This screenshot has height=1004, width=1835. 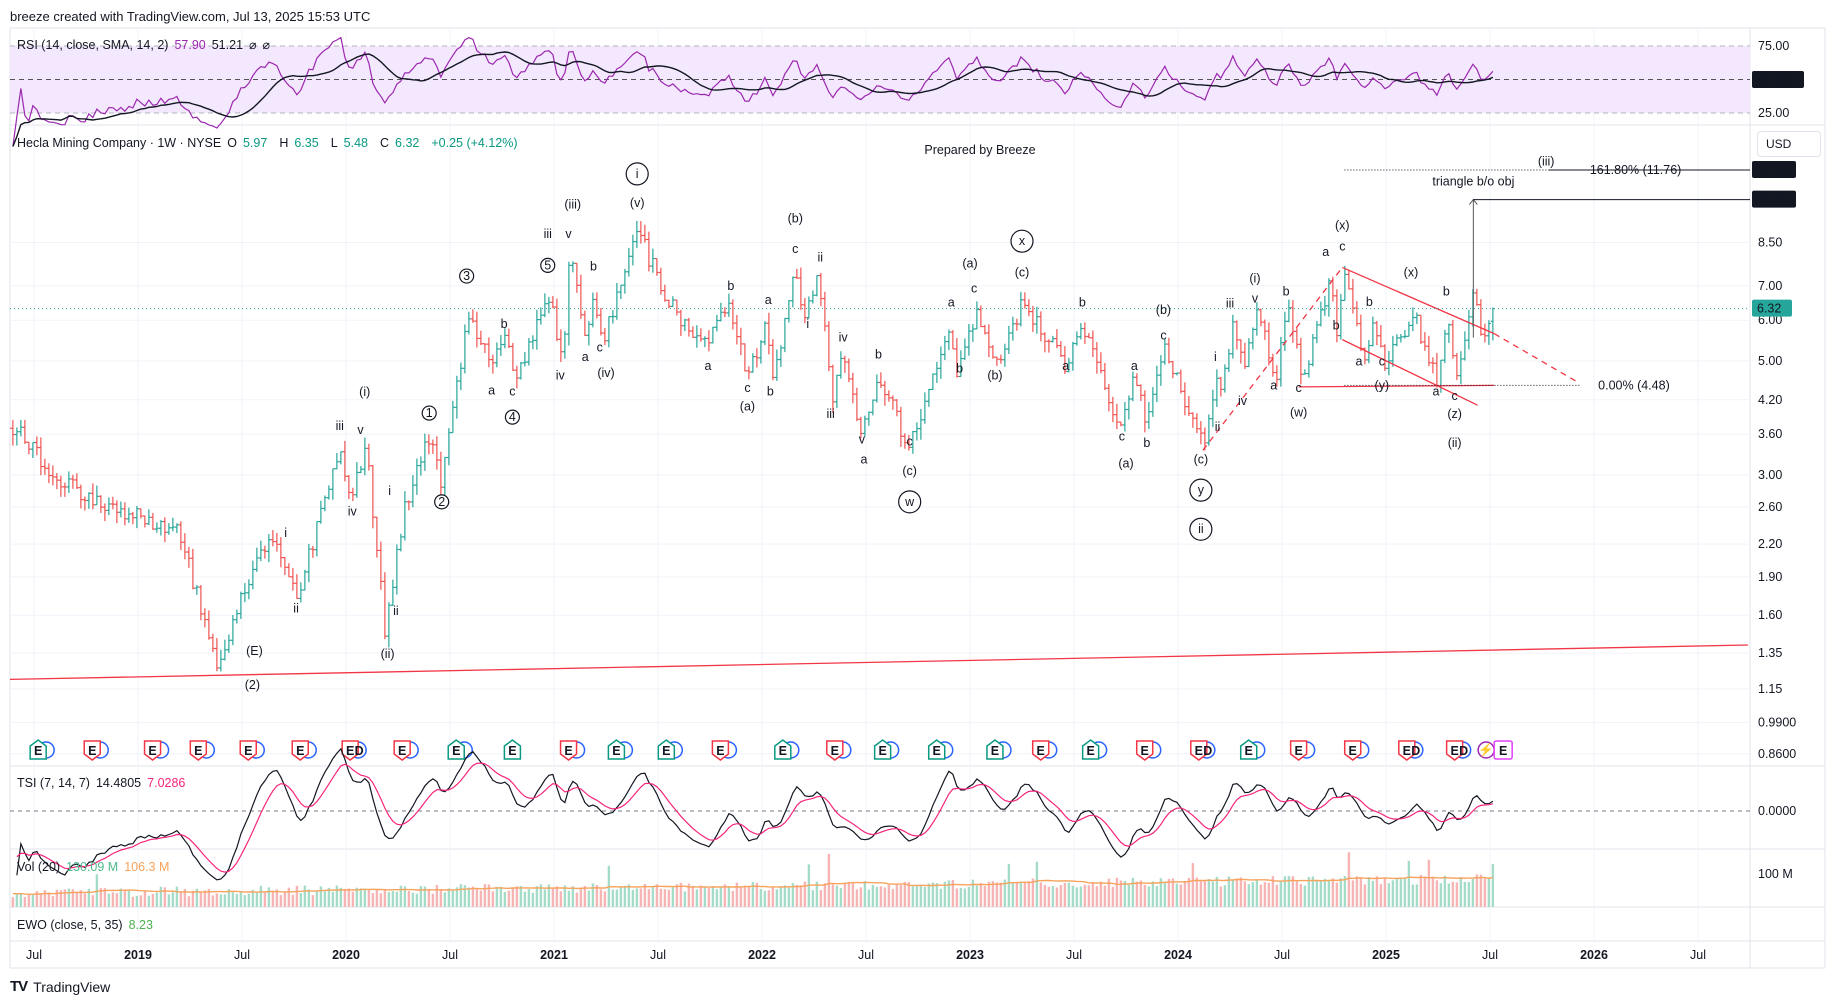 I want to click on volume-legend: Vol (20) 130.09 M 106.3 M, so click(x=96, y=867).